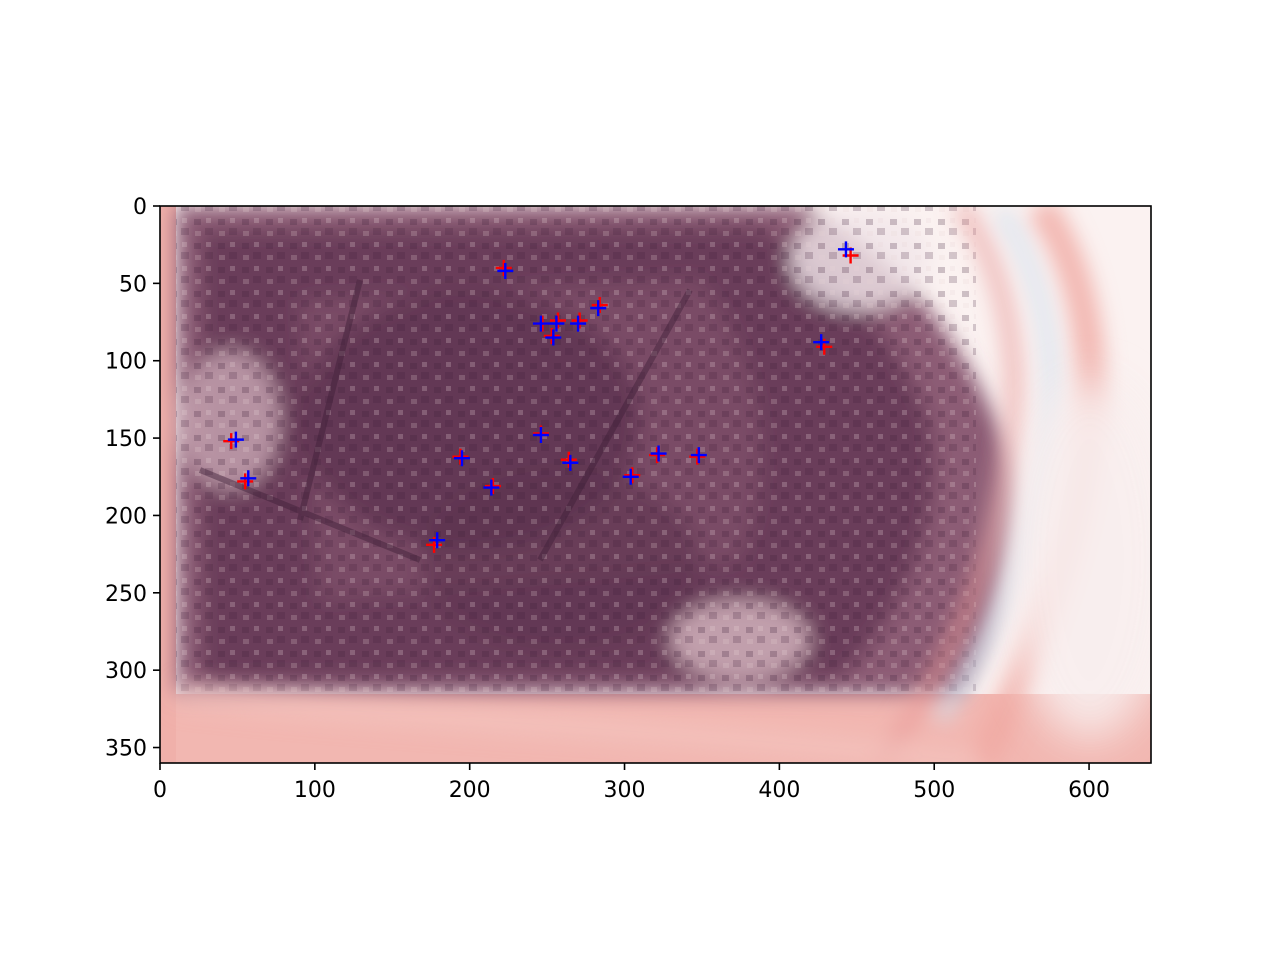 The height and width of the screenshot is (960, 1280). Describe the element at coordinates (1089, 790) in the screenshot. I see `x-tick-label: 600` at that location.